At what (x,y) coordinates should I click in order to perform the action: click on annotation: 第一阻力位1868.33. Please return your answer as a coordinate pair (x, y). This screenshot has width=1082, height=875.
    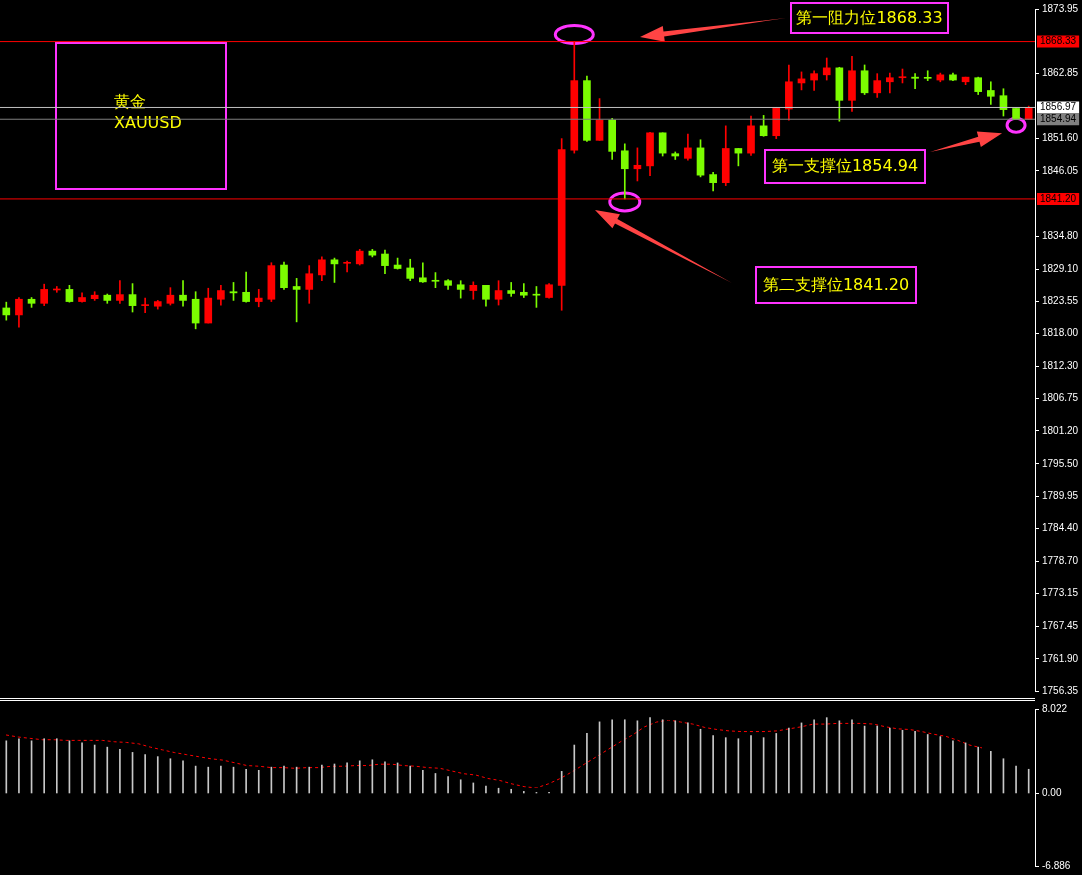
    Looking at the image, I should click on (869, 18).